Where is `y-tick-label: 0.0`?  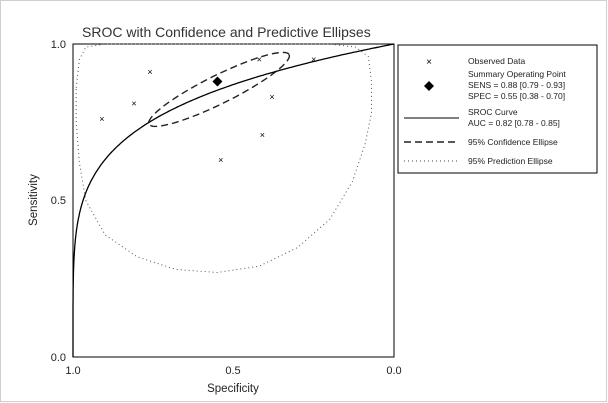 y-tick-label: 0.0 is located at coordinates (58, 358).